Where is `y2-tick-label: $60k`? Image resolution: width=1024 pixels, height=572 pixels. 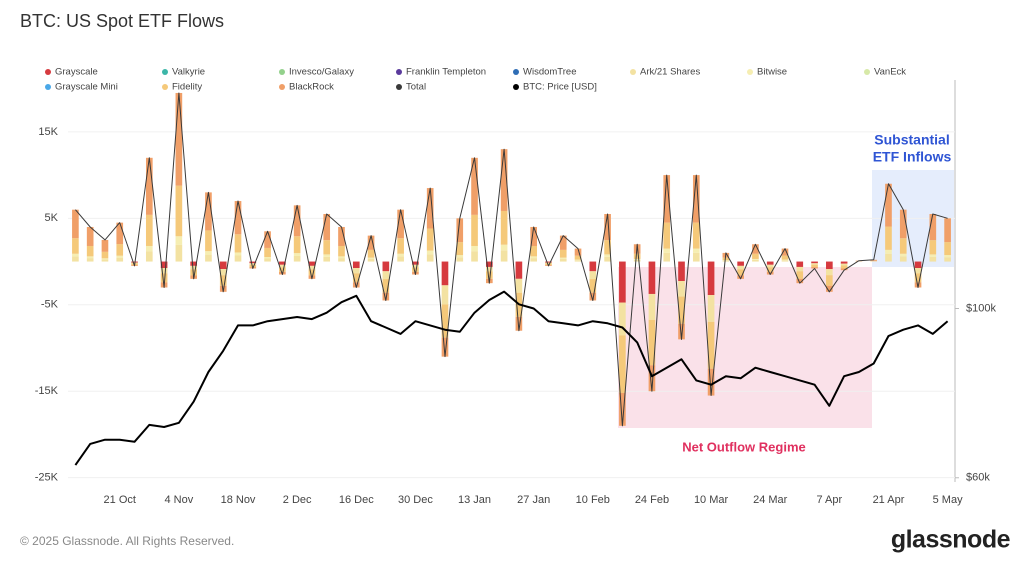
y2-tick-label: $60k is located at coordinates (978, 478).